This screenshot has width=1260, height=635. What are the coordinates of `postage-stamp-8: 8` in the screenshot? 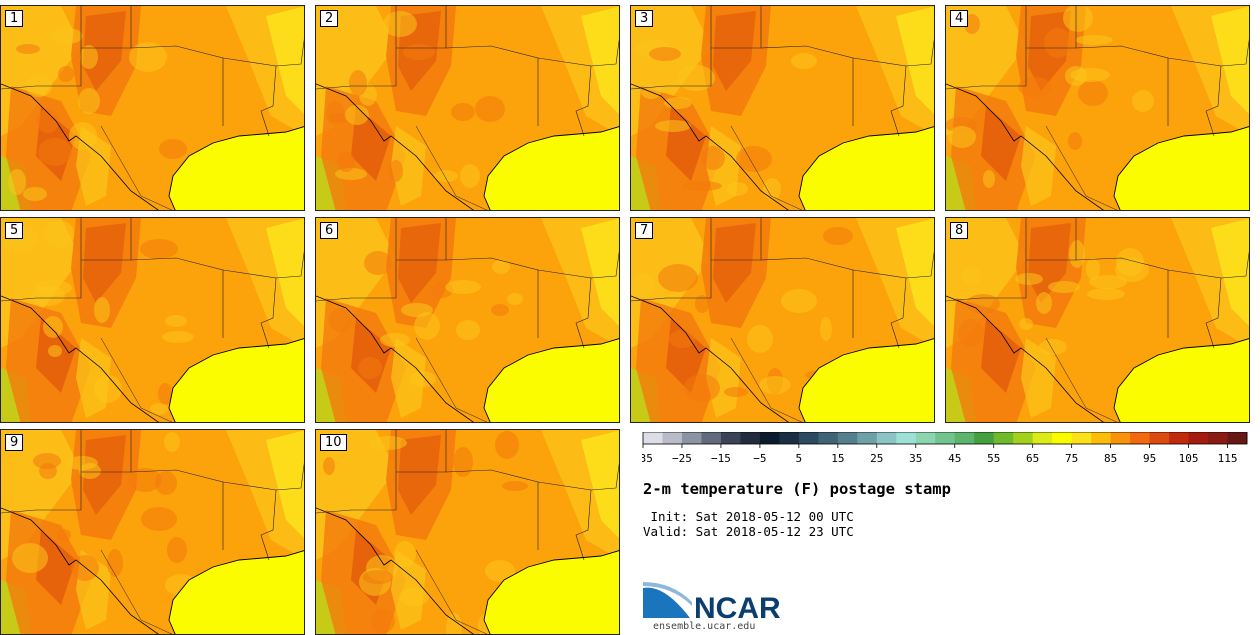 It's located at (1097, 320).